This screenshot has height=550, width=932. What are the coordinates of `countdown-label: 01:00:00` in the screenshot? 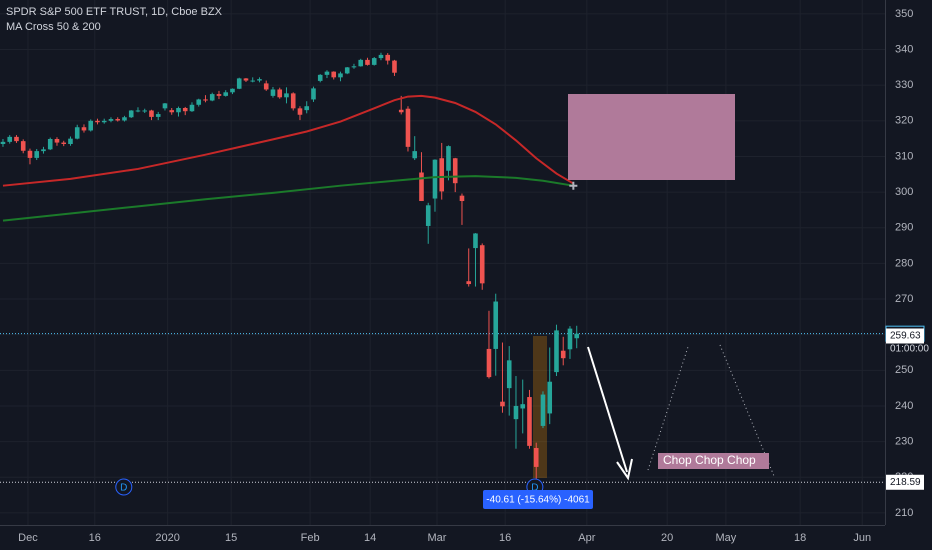 It's located at (909, 348).